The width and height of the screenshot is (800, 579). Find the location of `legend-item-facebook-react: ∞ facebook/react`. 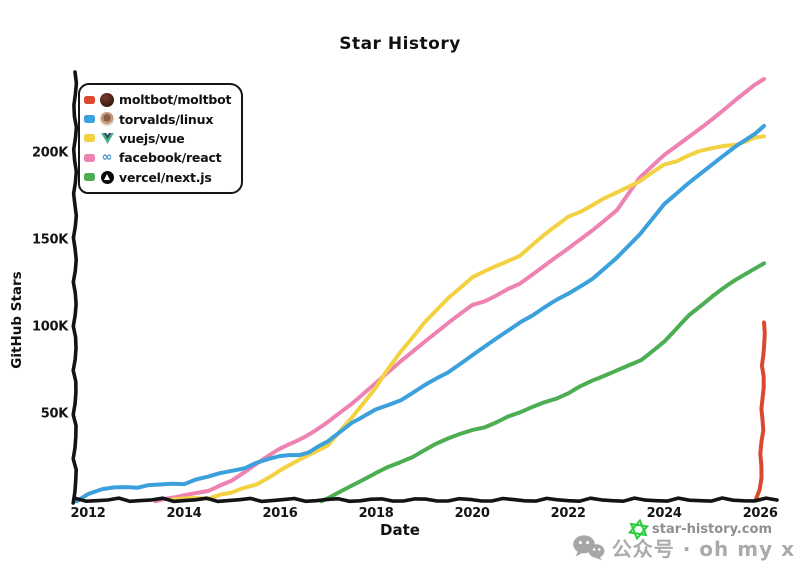

legend-item-facebook-react: ∞ facebook/react is located at coordinates (157, 157).